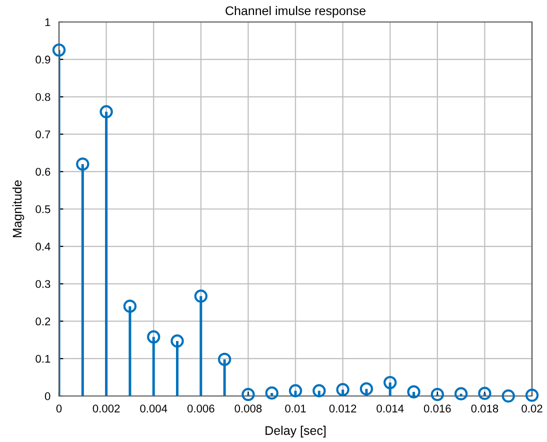 The width and height of the screenshot is (547, 442). I want to click on x-tick-label: 0, so click(59, 408).